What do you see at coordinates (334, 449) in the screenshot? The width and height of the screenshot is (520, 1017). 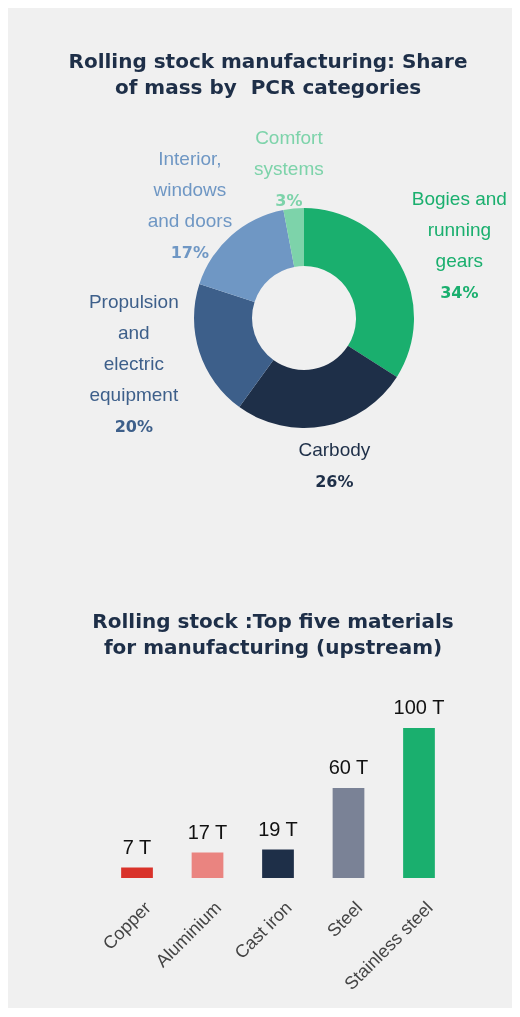 I see `slice-label: Carbody` at bounding box center [334, 449].